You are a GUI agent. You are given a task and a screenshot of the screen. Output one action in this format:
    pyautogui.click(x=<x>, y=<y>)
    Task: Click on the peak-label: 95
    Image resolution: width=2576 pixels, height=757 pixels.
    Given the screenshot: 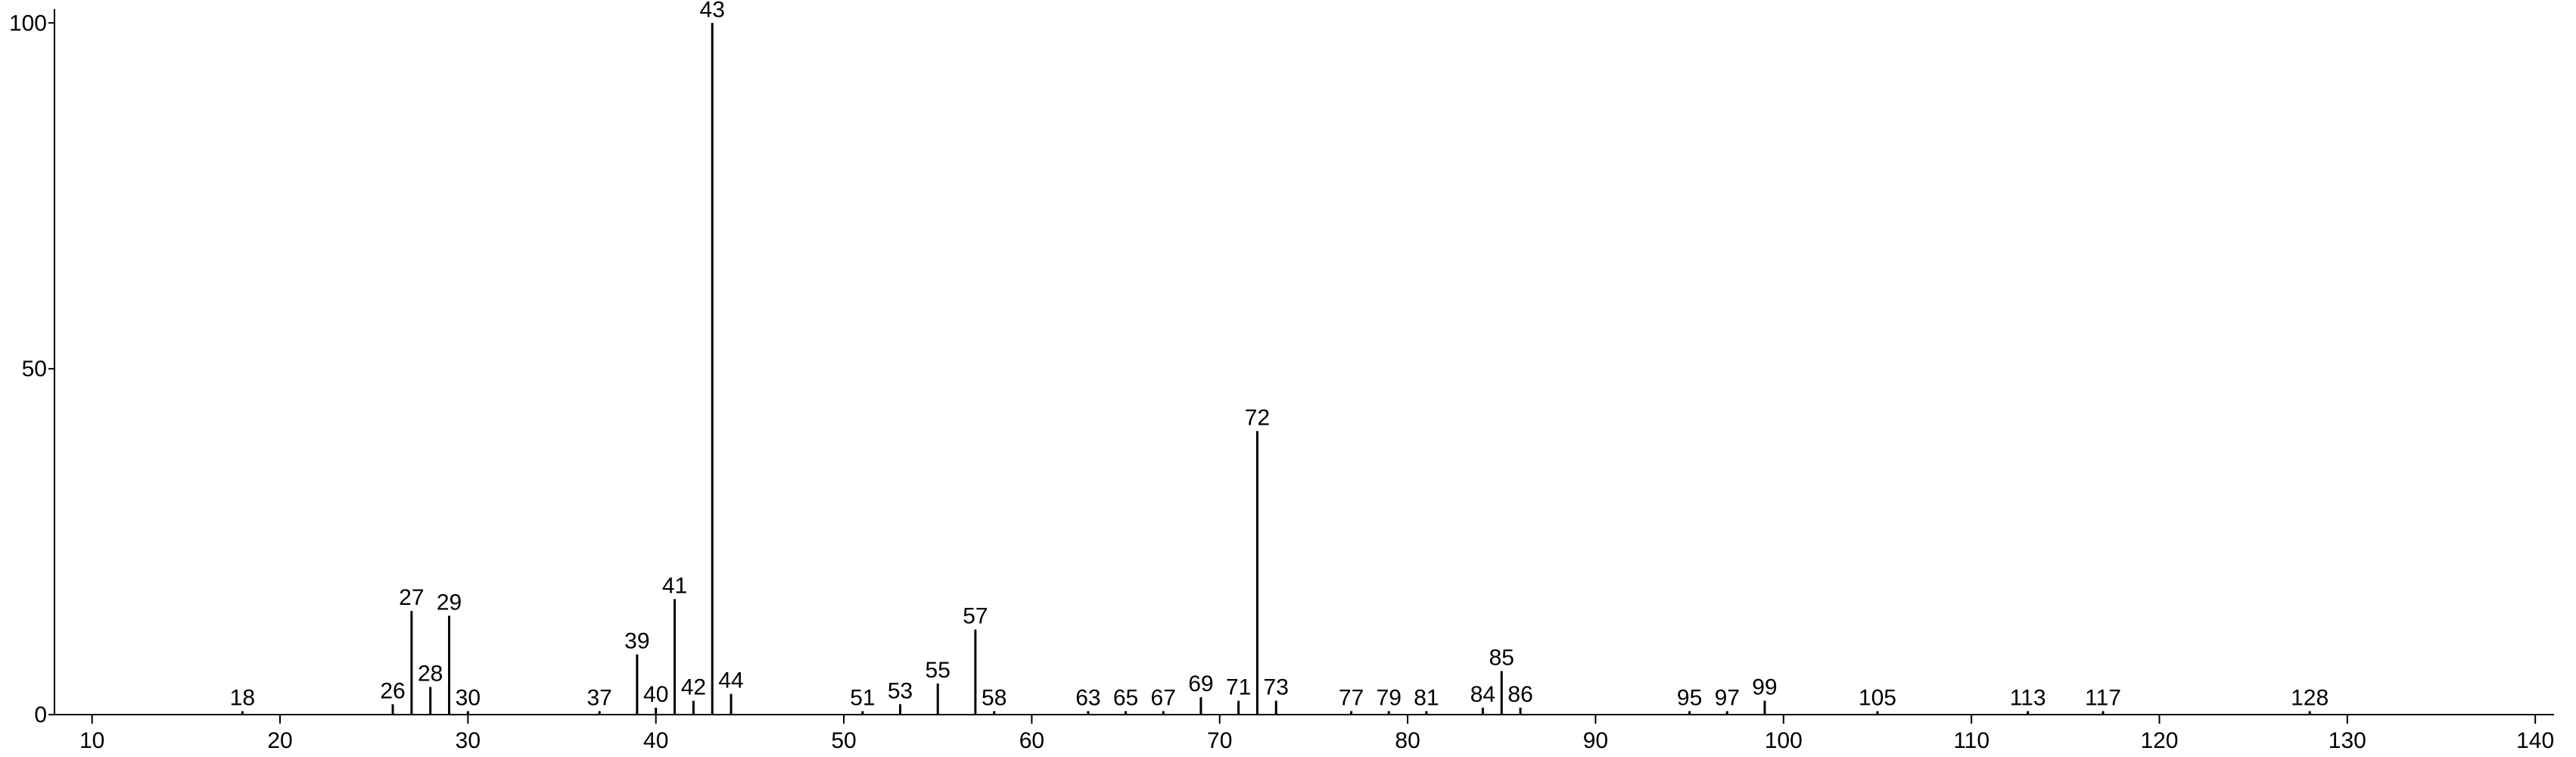 What is the action you would take?
    pyautogui.click(x=1690, y=697)
    